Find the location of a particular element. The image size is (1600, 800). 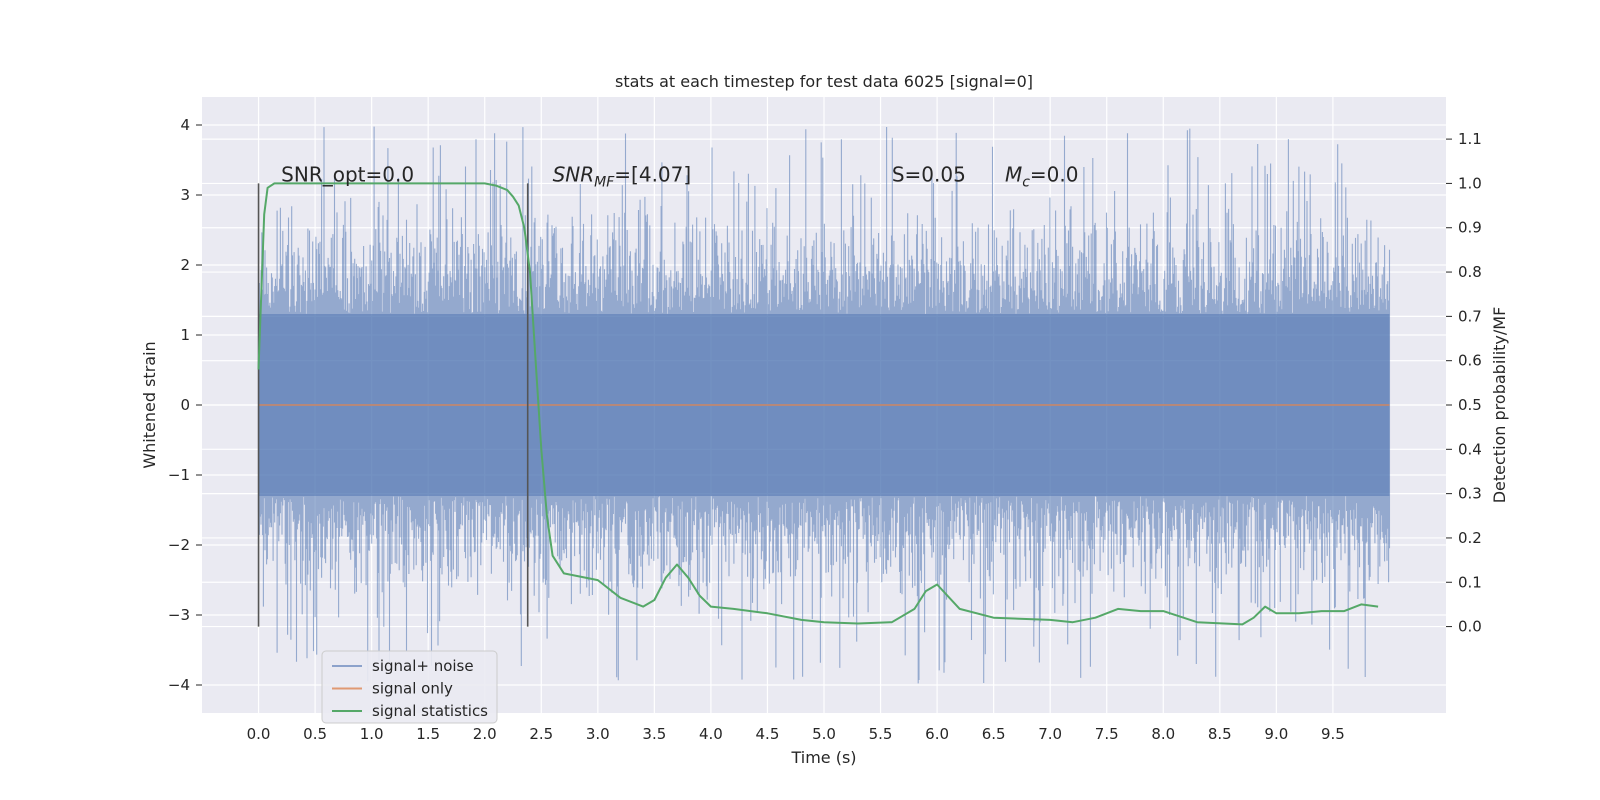

x-tick-label: 4.5 is located at coordinates (768, 734).